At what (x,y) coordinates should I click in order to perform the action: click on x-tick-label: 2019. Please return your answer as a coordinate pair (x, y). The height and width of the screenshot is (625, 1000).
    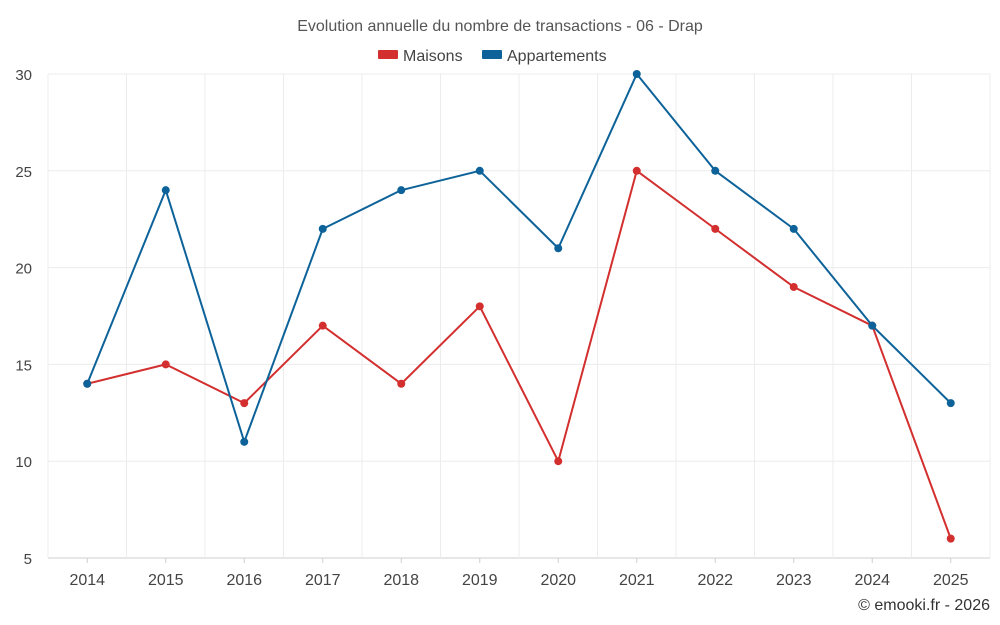
    Looking at the image, I should click on (480, 580).